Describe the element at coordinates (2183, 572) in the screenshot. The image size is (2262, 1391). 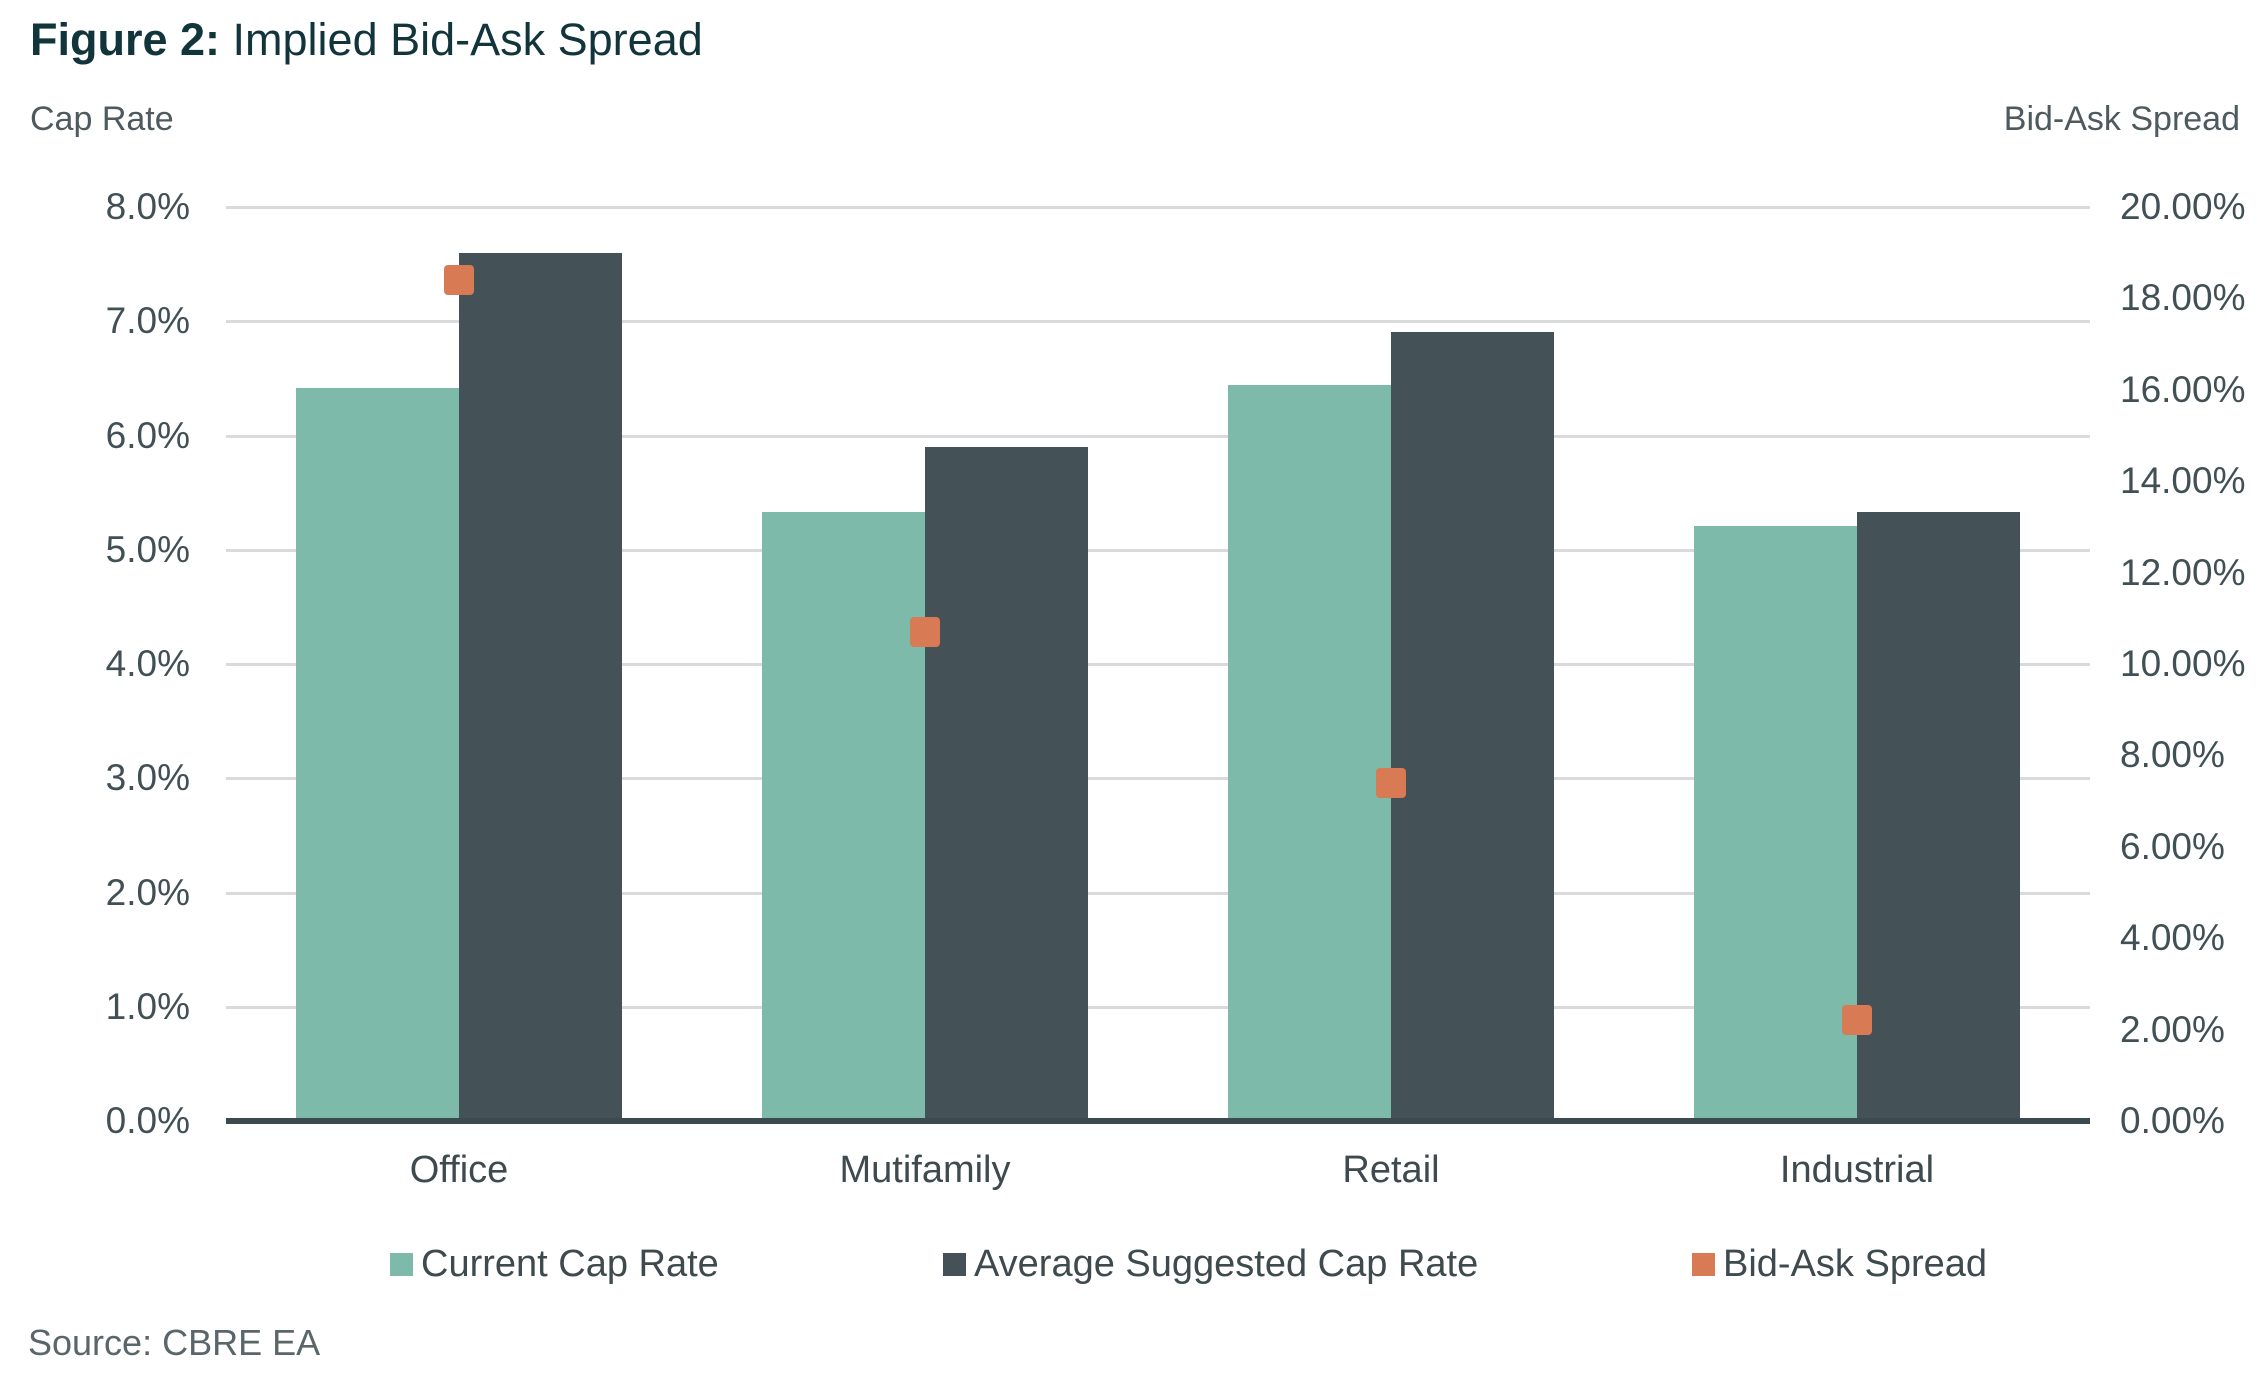
I see `right-axis-tick-label: 12.00%` at that location.